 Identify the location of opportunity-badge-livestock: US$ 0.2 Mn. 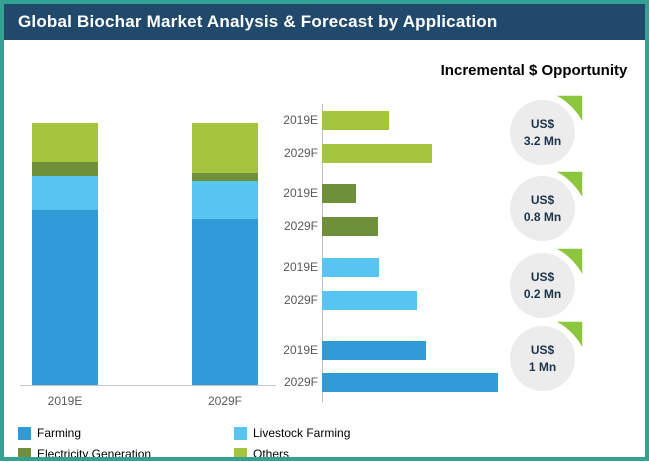
(547, 282).